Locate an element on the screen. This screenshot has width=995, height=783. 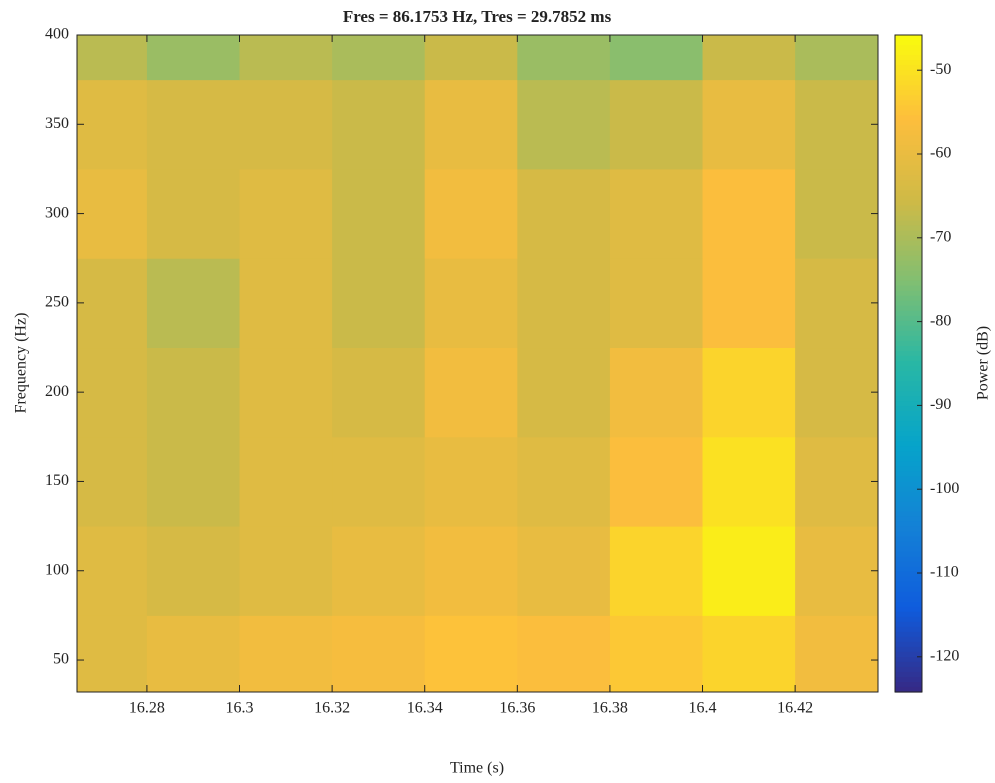
colorbar-tick-label: -110 is located at coordinates (944, 572).